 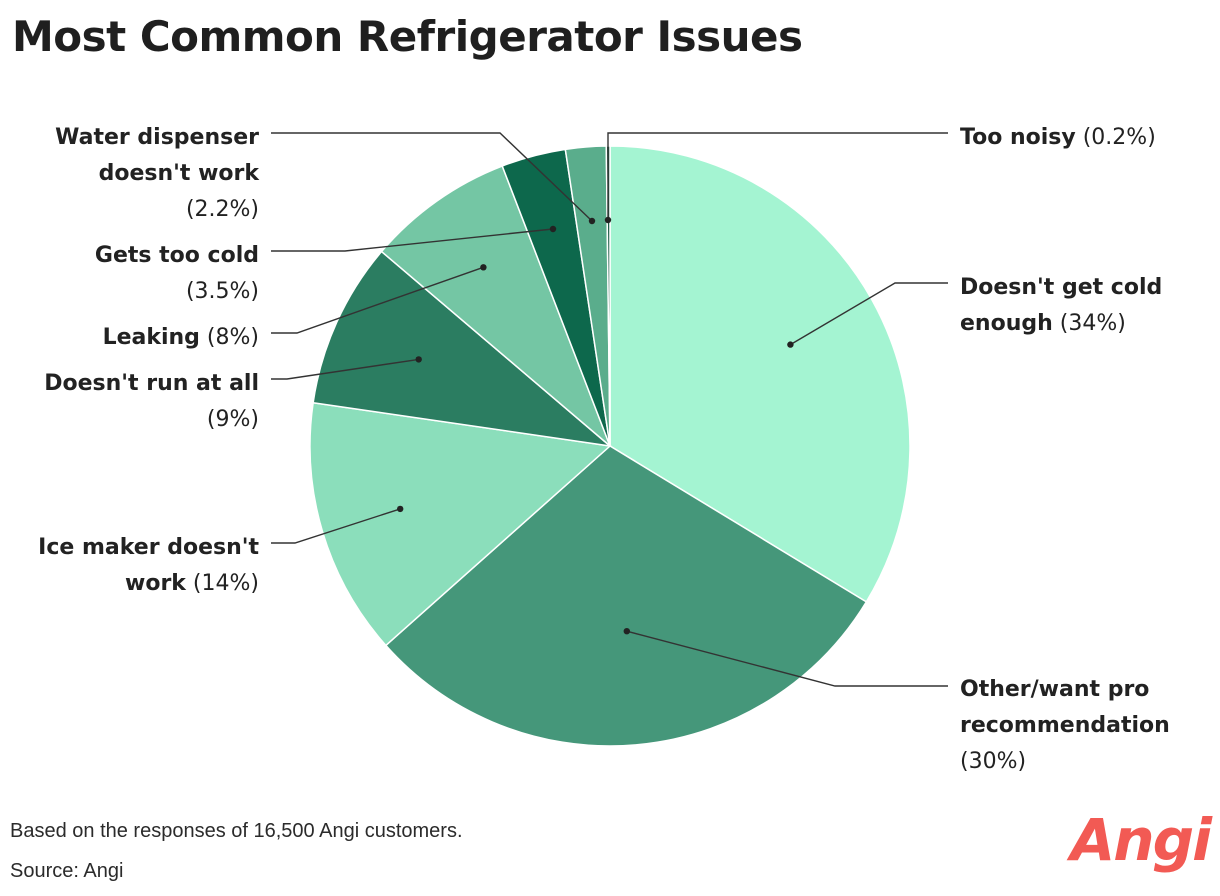 What do you see at coordinates (418, 359) in the screenshot?
I see `anchor-dot-doesn-t-run-at-all` at bounding box center [418, 359].